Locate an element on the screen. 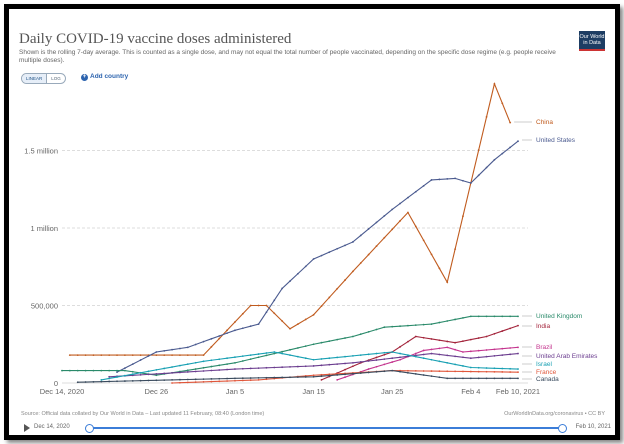  license-link: OurWorldInData.org/coronavirus • CC BY is located at coordinates (554, 414).